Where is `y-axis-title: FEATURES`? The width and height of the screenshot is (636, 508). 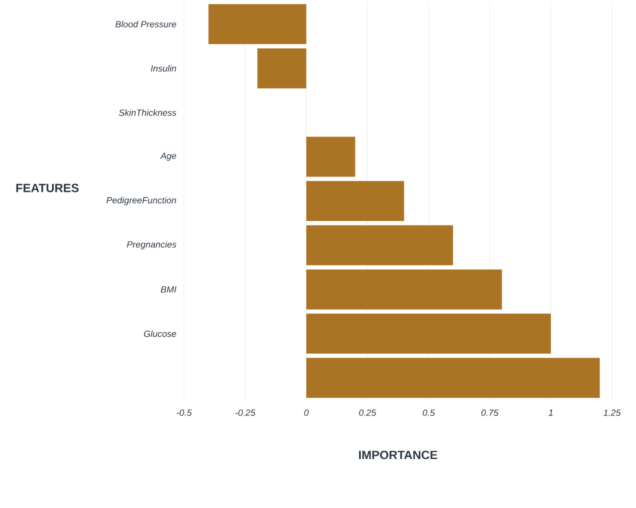 y-axis-title: FEATURES is located at coordinates (47, 188).